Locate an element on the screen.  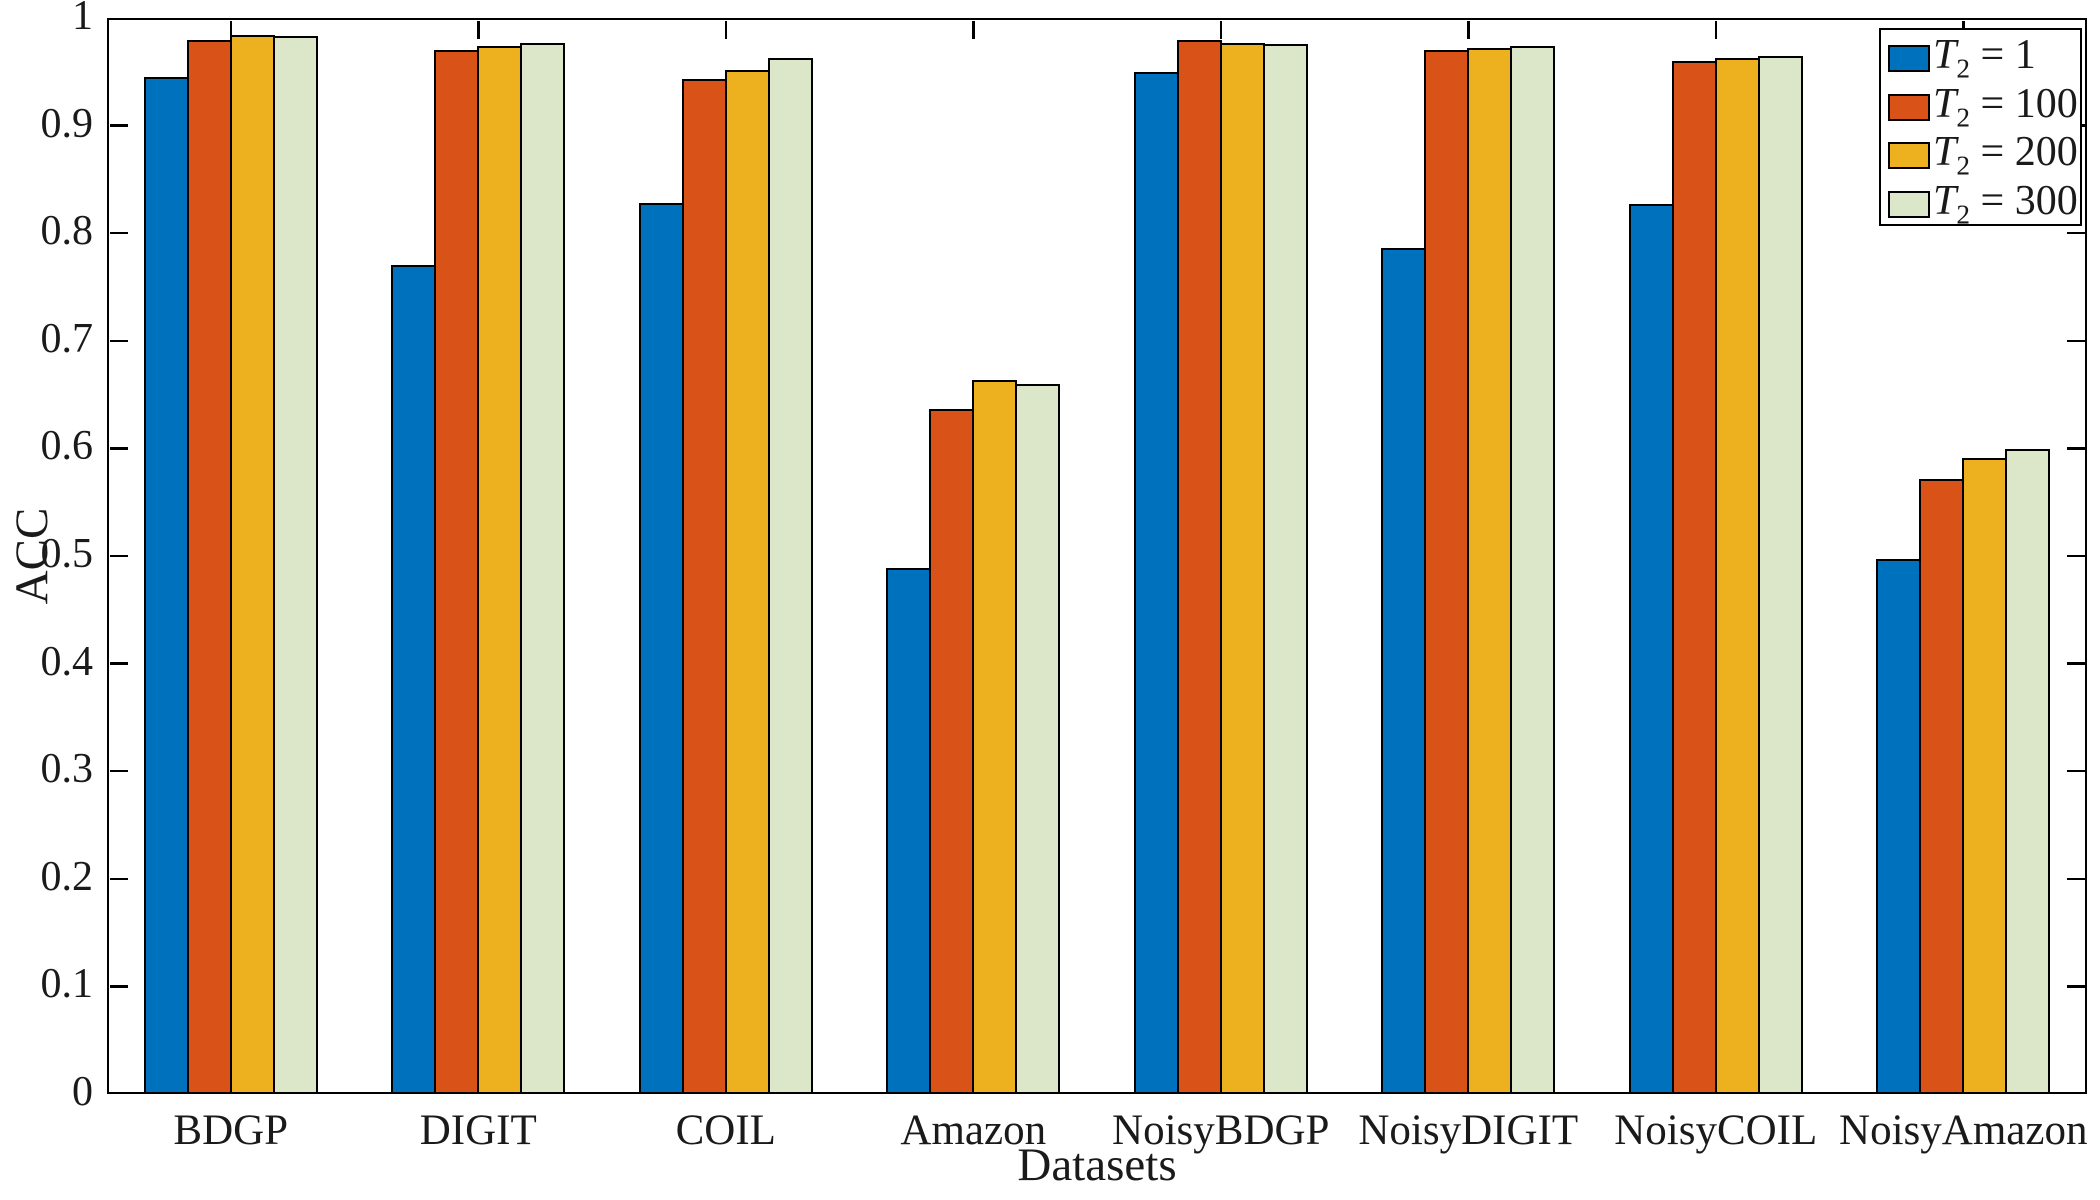
bar-DIGIT-T2=200 is located at coordinates (500, 569).